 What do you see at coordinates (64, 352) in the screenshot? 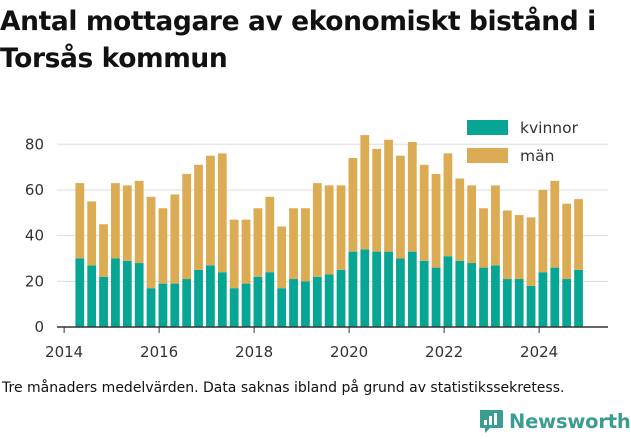
I see `x-tick-label: 2014` at bounding box center [64, 352].